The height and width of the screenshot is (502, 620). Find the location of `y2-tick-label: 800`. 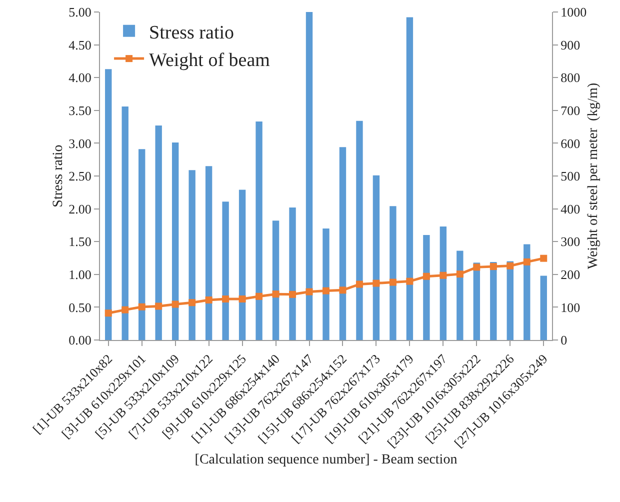

y2-tick-label: 800 is located at coordinates (570, 78).